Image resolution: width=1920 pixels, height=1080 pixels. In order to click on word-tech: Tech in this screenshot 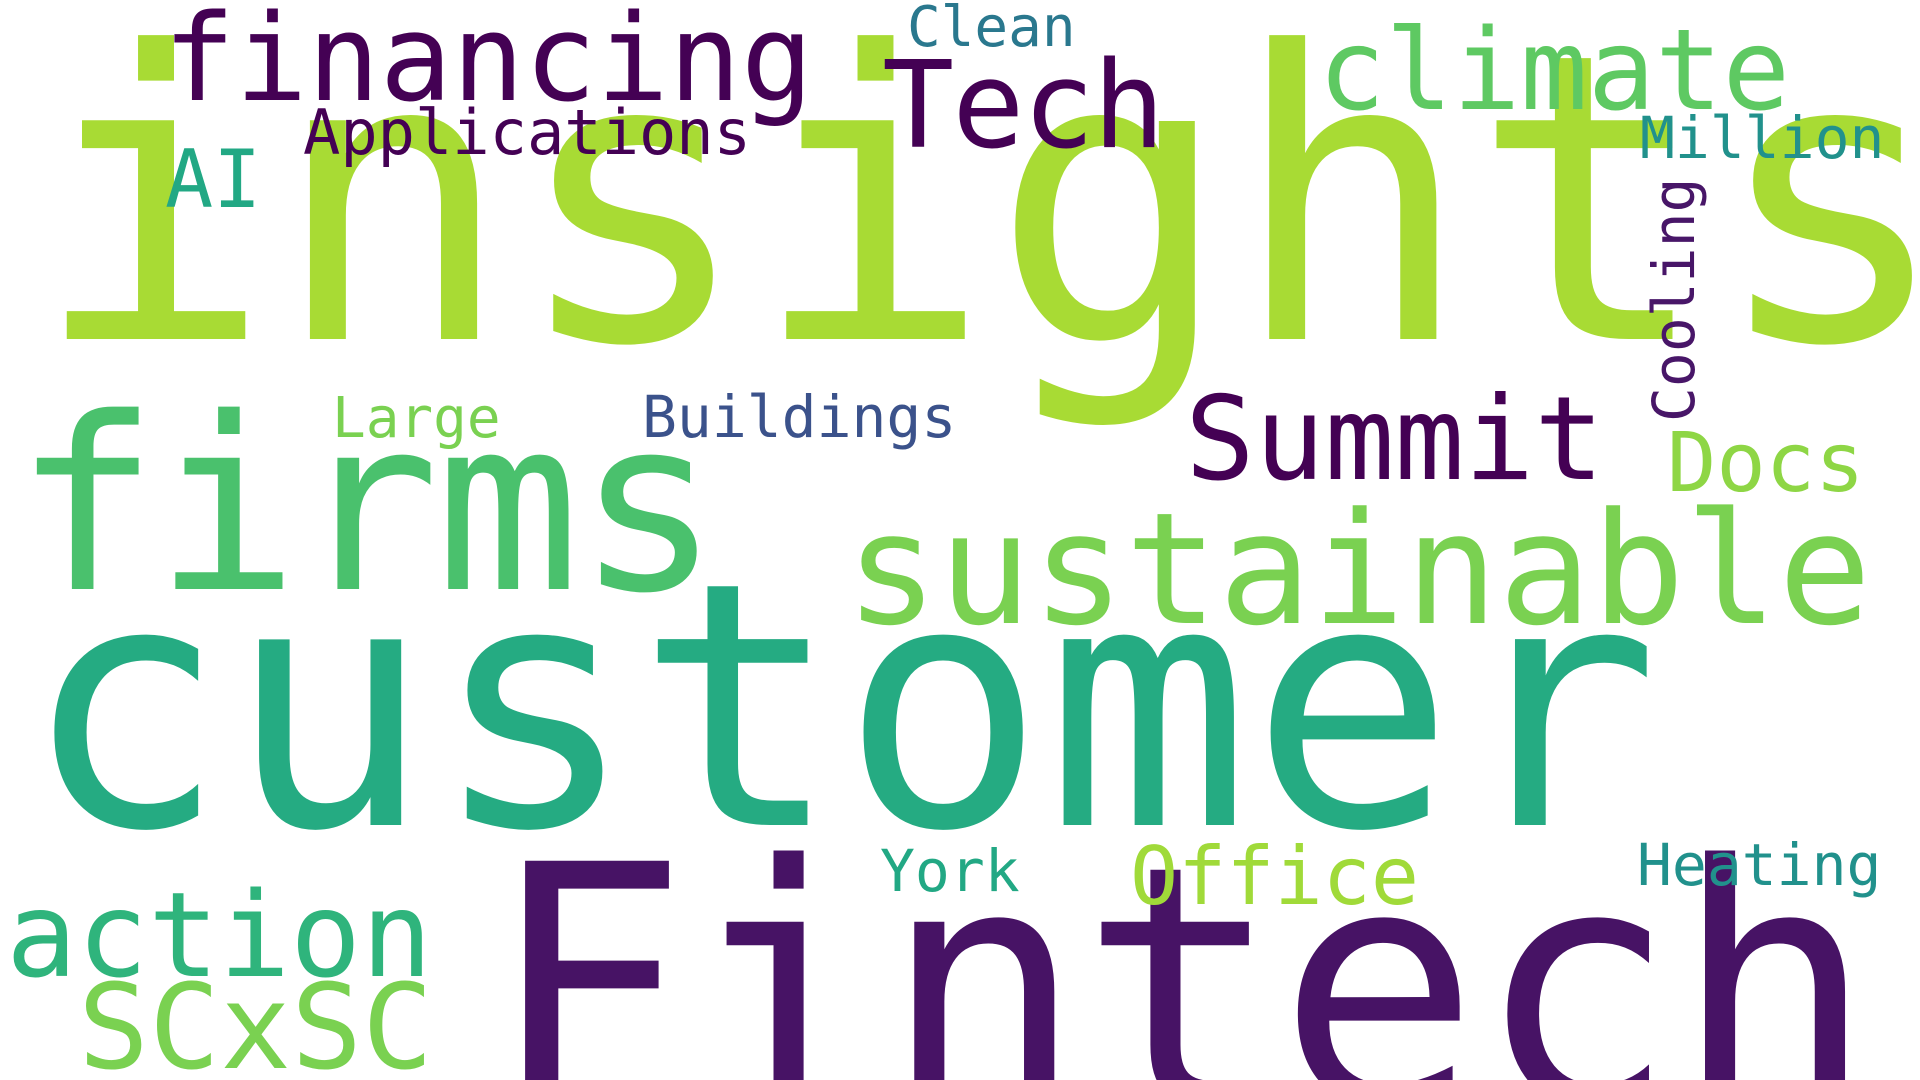, I will do `click(1023, 106)`.